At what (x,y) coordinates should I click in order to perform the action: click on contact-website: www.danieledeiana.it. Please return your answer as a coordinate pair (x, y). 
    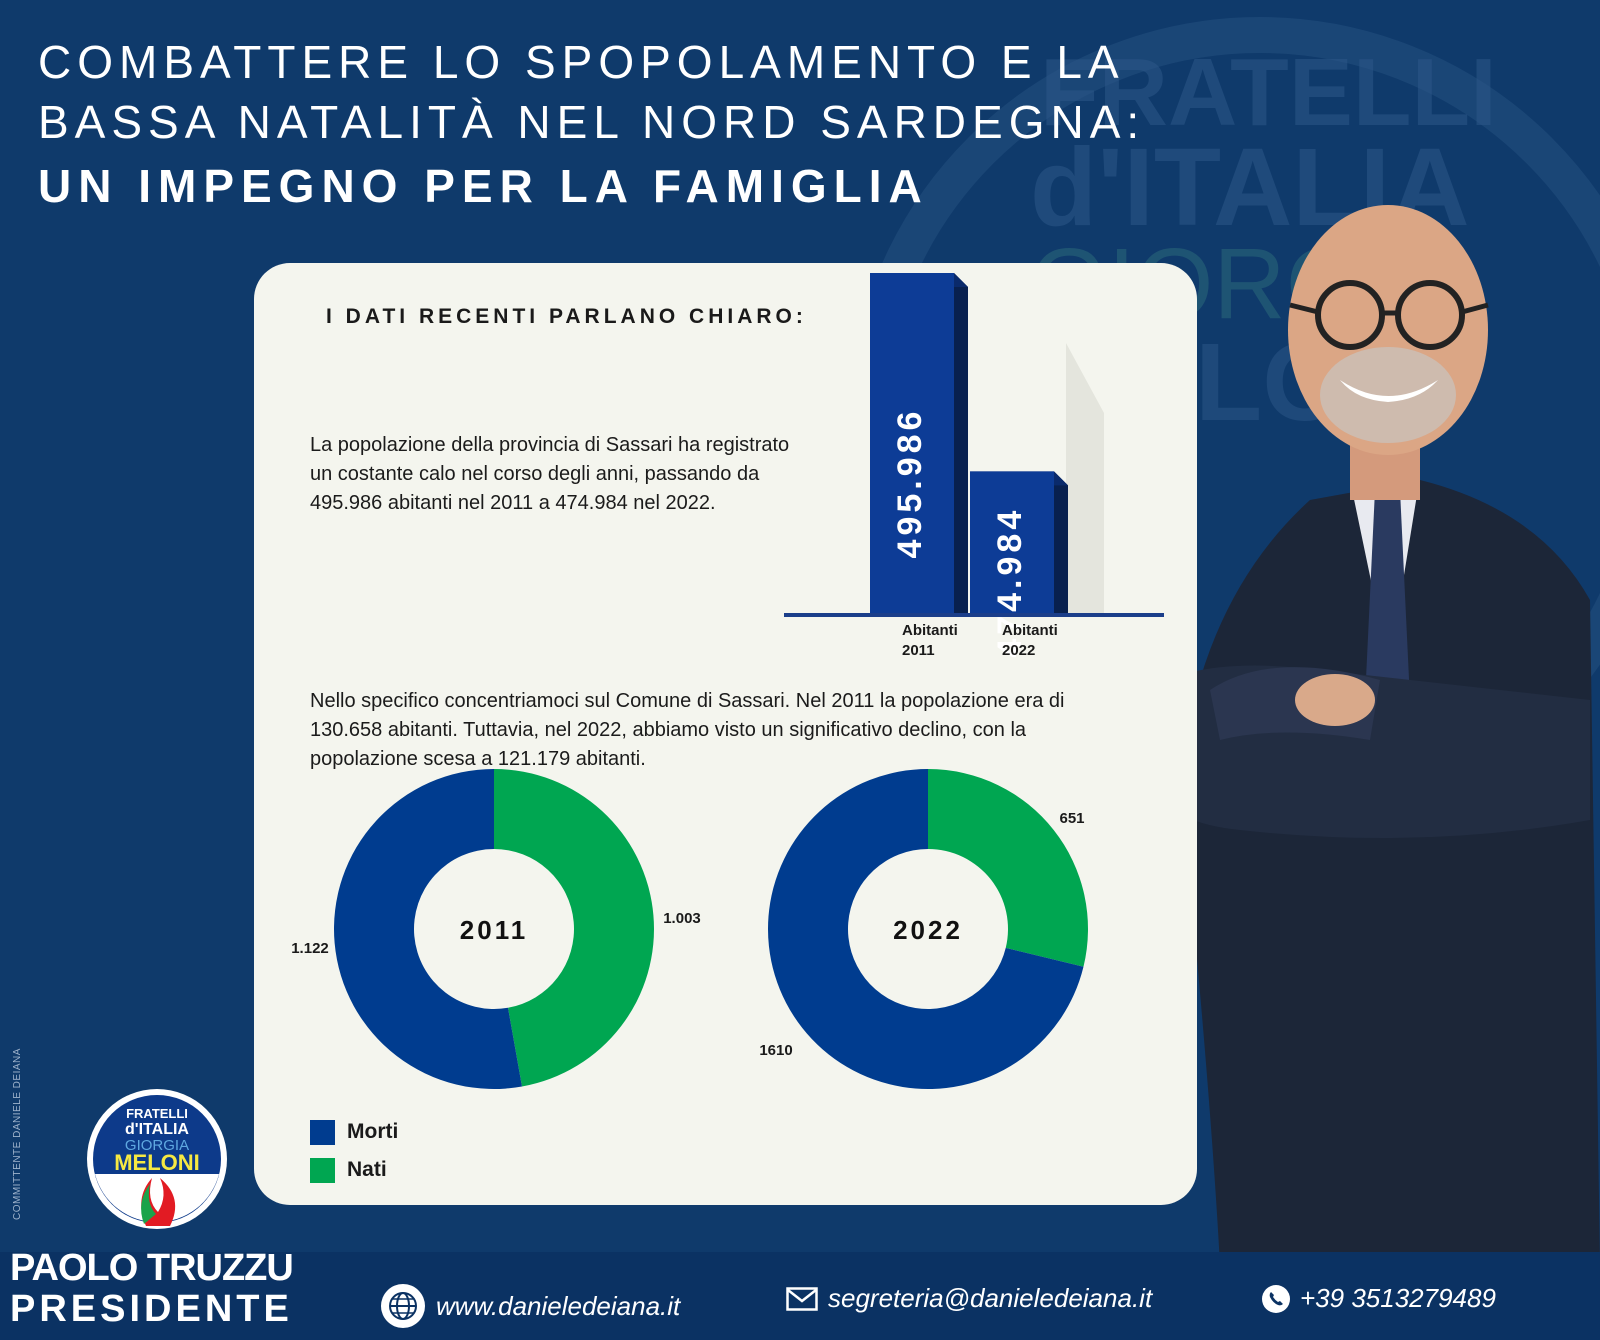
    Looking at the image, I should click on (530, 1306).